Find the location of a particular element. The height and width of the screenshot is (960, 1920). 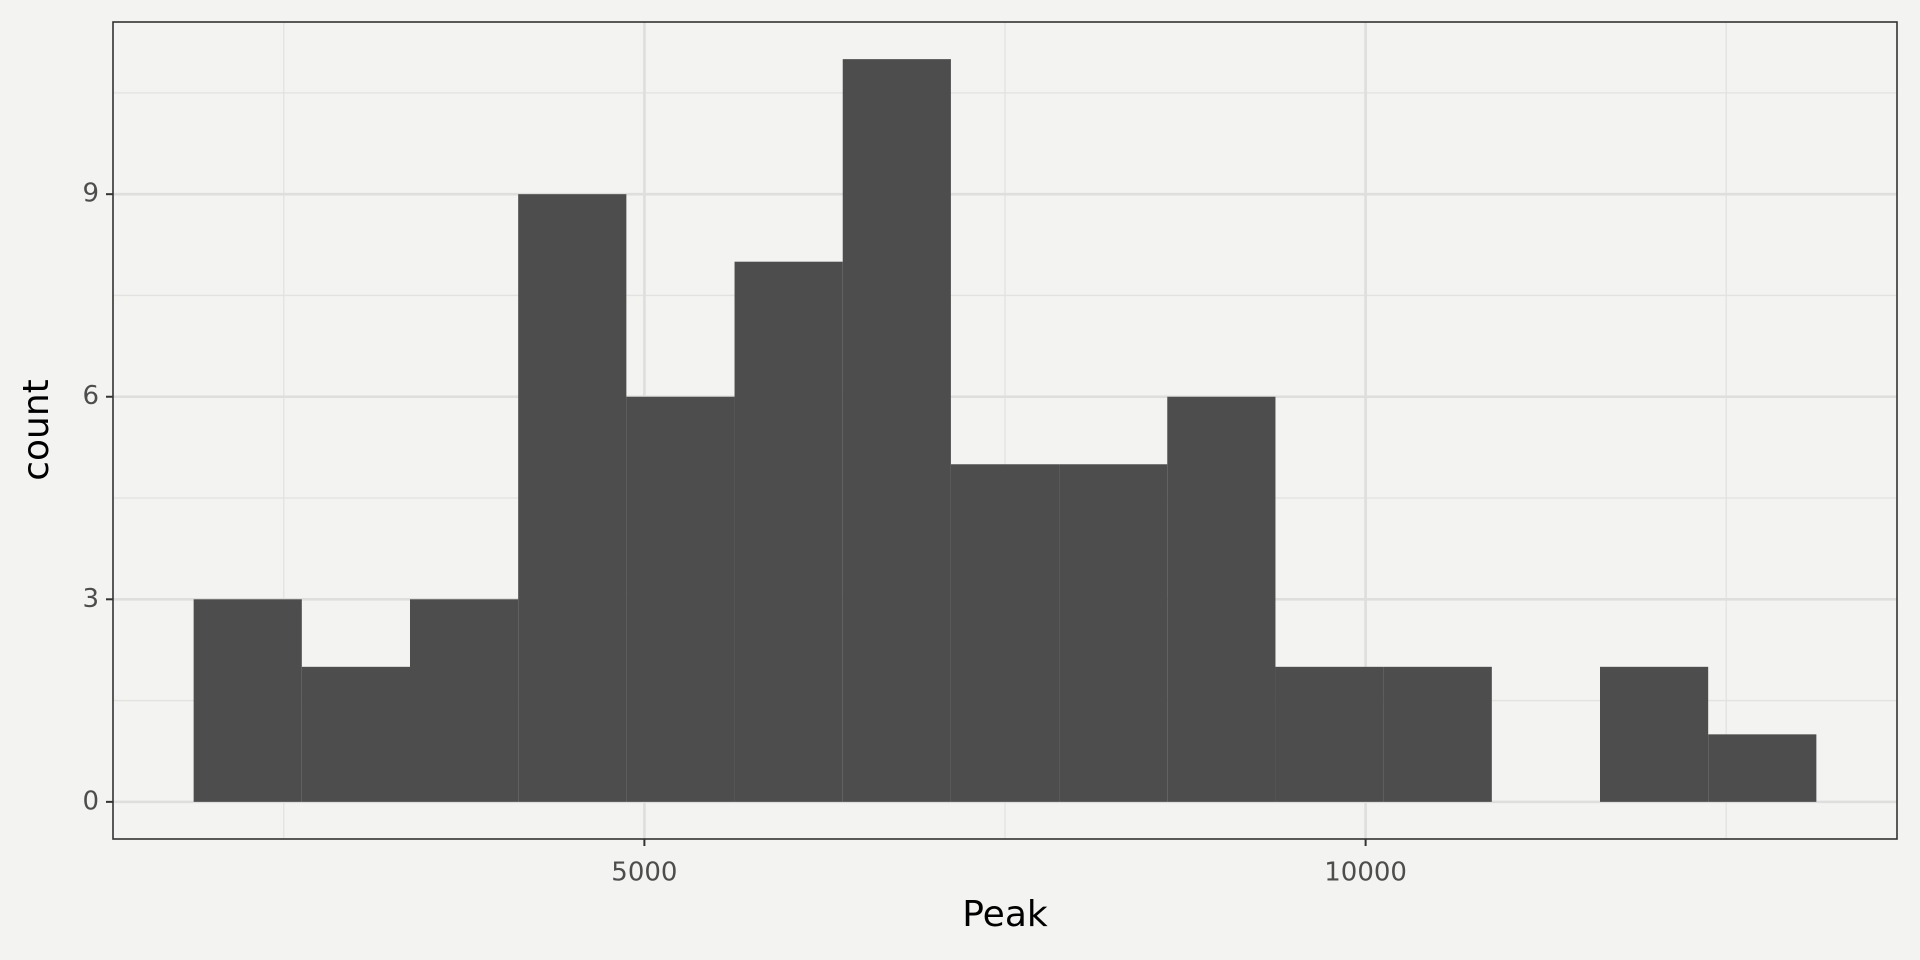

y-tick-label: 0 is located at coordinates (90, 801).